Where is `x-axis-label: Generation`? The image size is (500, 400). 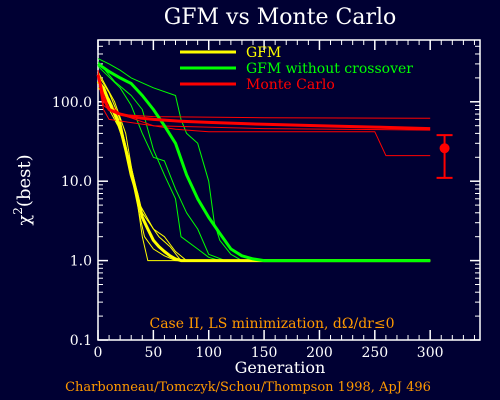
x-axis-label: Generation is located at coordinates (280, 367).